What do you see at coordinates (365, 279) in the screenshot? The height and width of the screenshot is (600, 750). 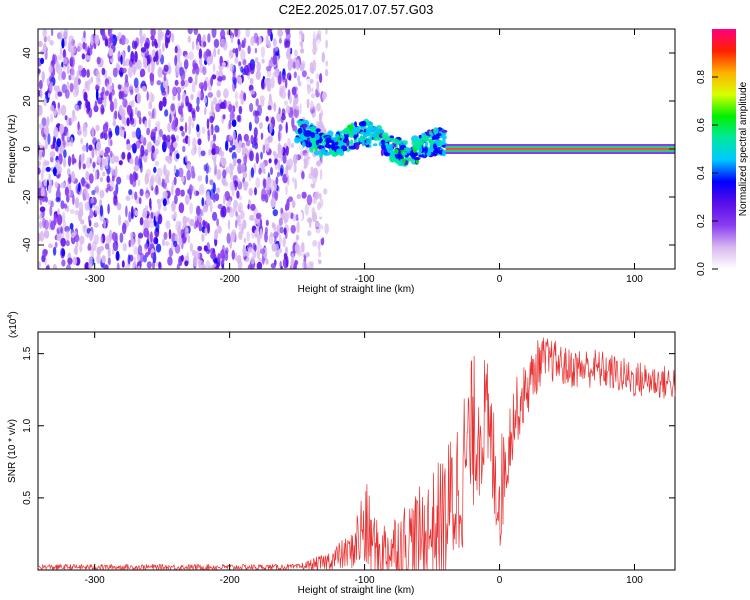 I see `x-tick-label: -100` at bounding box center [365, 279].